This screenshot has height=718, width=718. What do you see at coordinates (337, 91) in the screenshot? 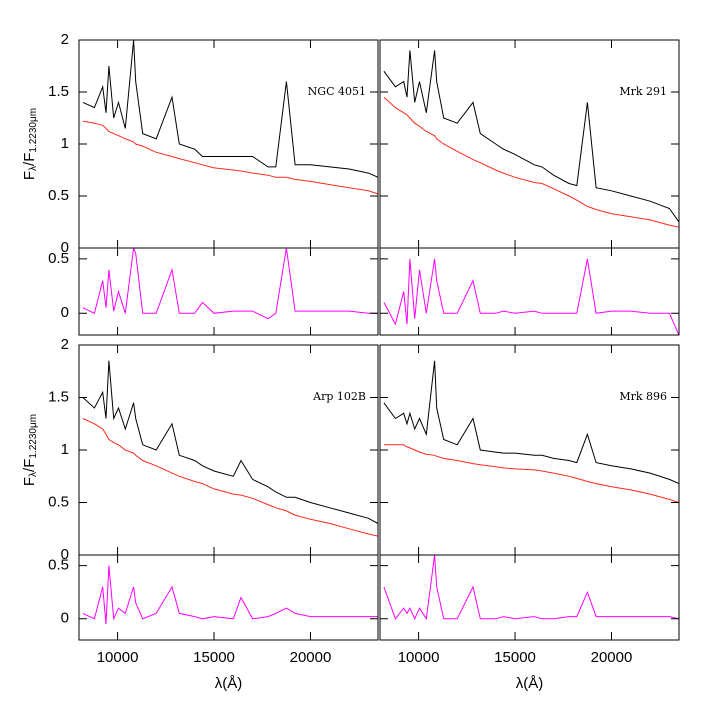
I see `annotation: NGC 4051` at bounding box center [337, 91].